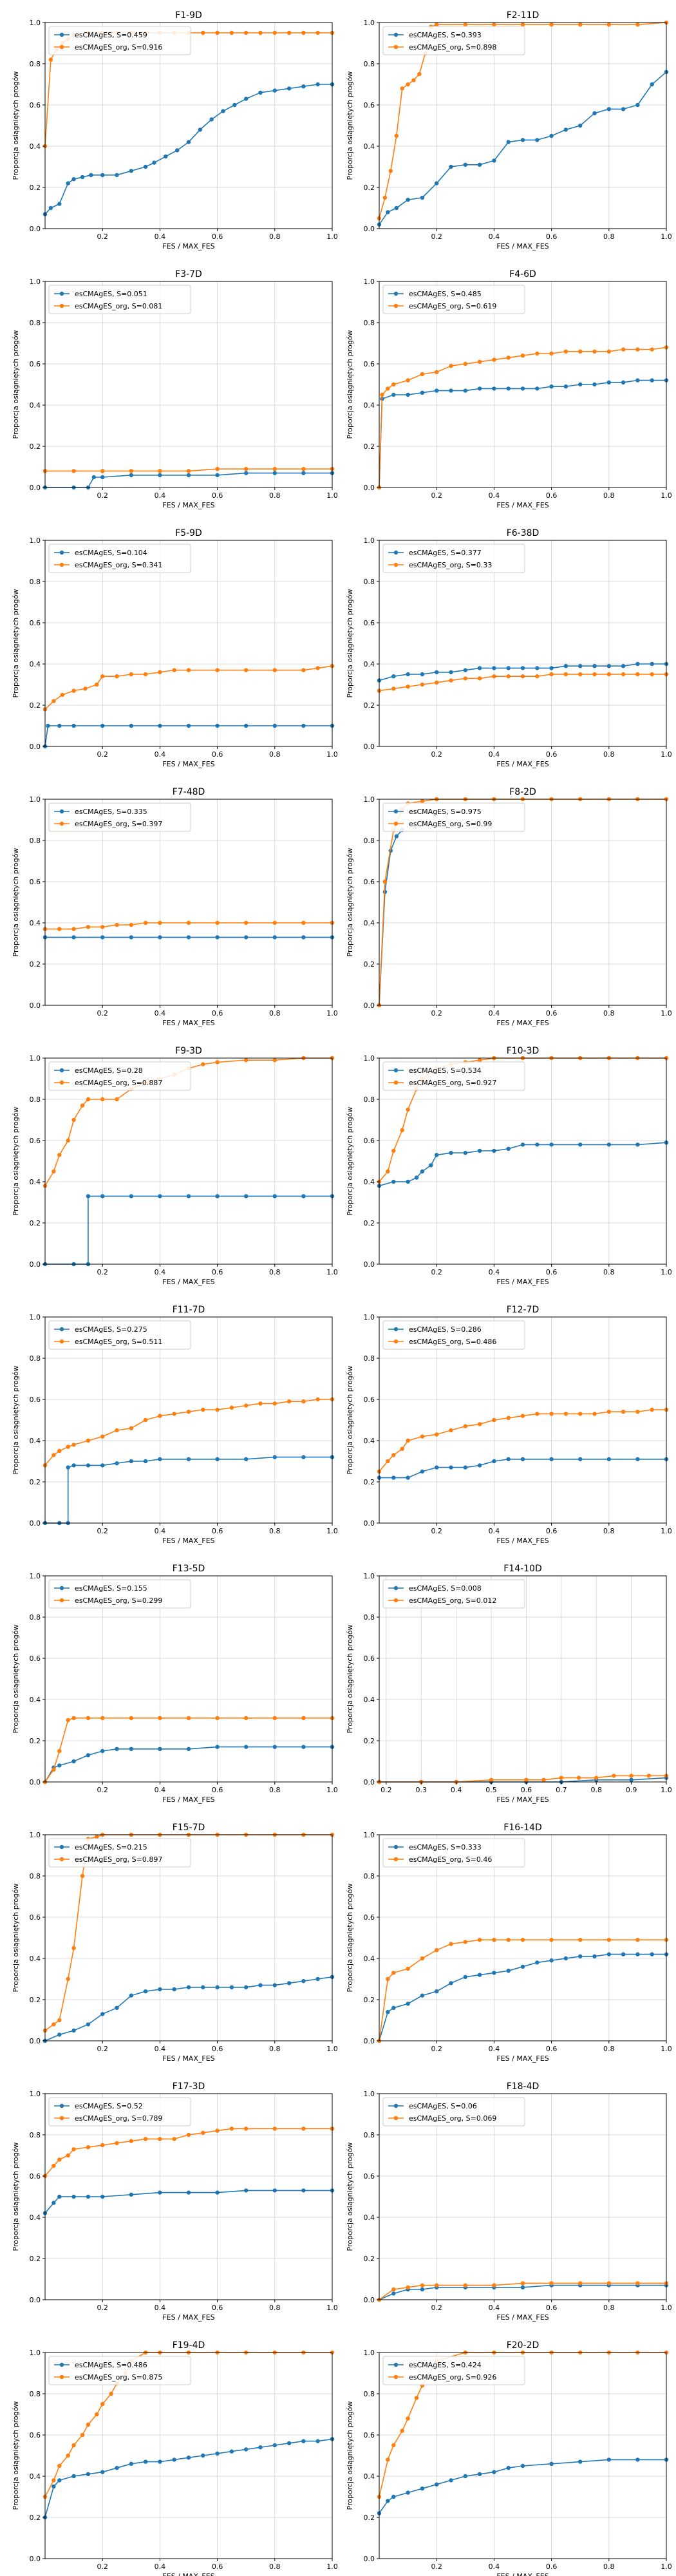  Describe the element at coordinates (111, 1589) in the screenshot. I see `legend-label: esCMAgES, S=0.155` at that location.